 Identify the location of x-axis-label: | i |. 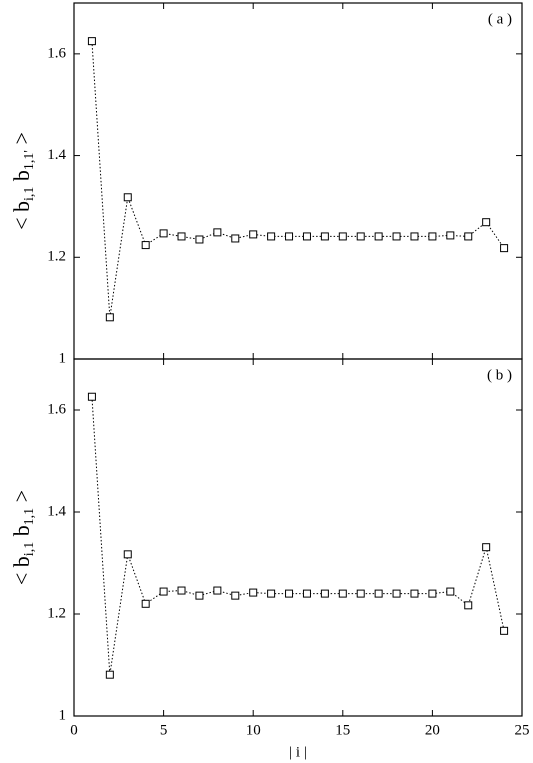
(298, 752).